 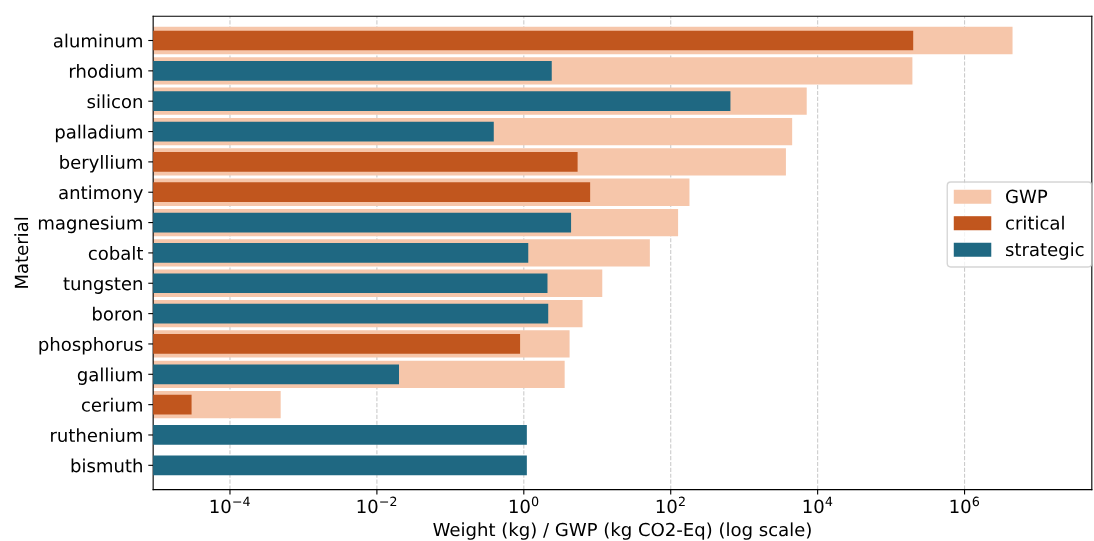 I want to click on legend-label: critical, so click(x=1035, y=222).